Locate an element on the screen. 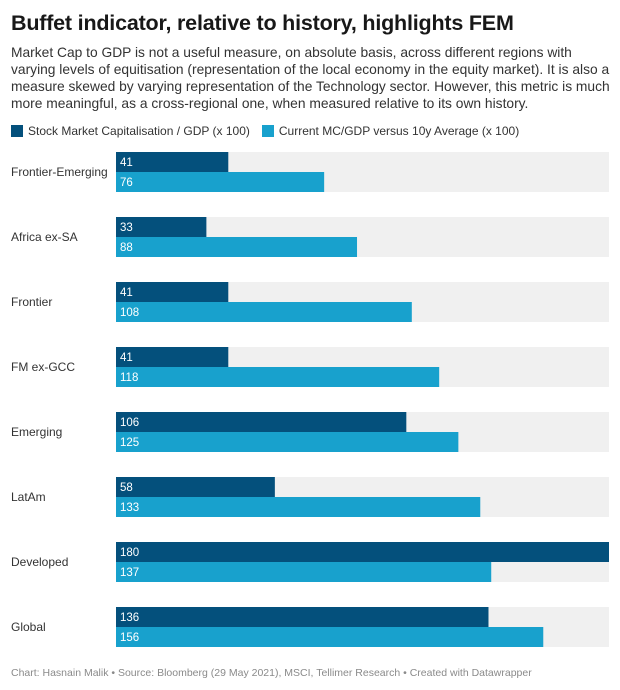 The image size is (620, 690). bar-value-label: 118 is located at coordinates (129, 378).